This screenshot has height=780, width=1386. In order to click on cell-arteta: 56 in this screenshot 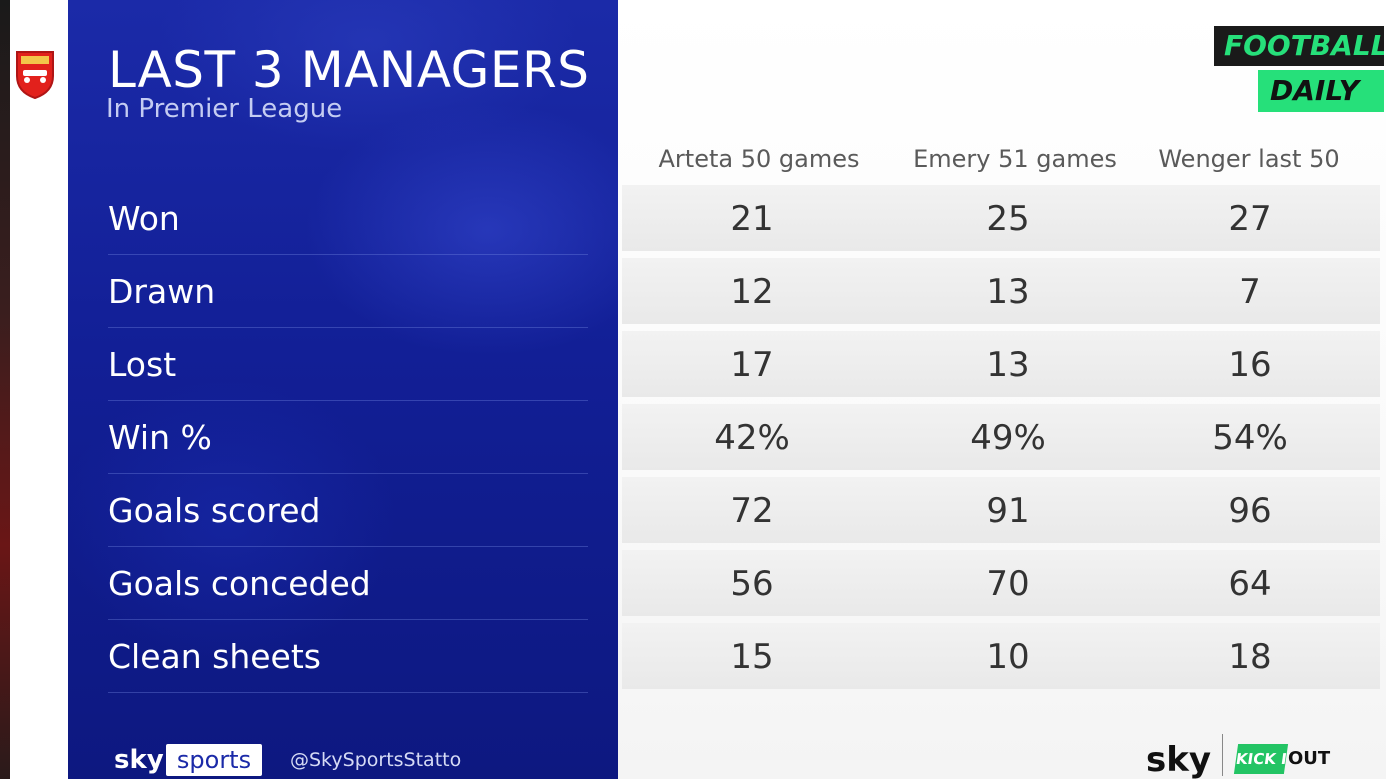, I will do `click(752, 584)`.